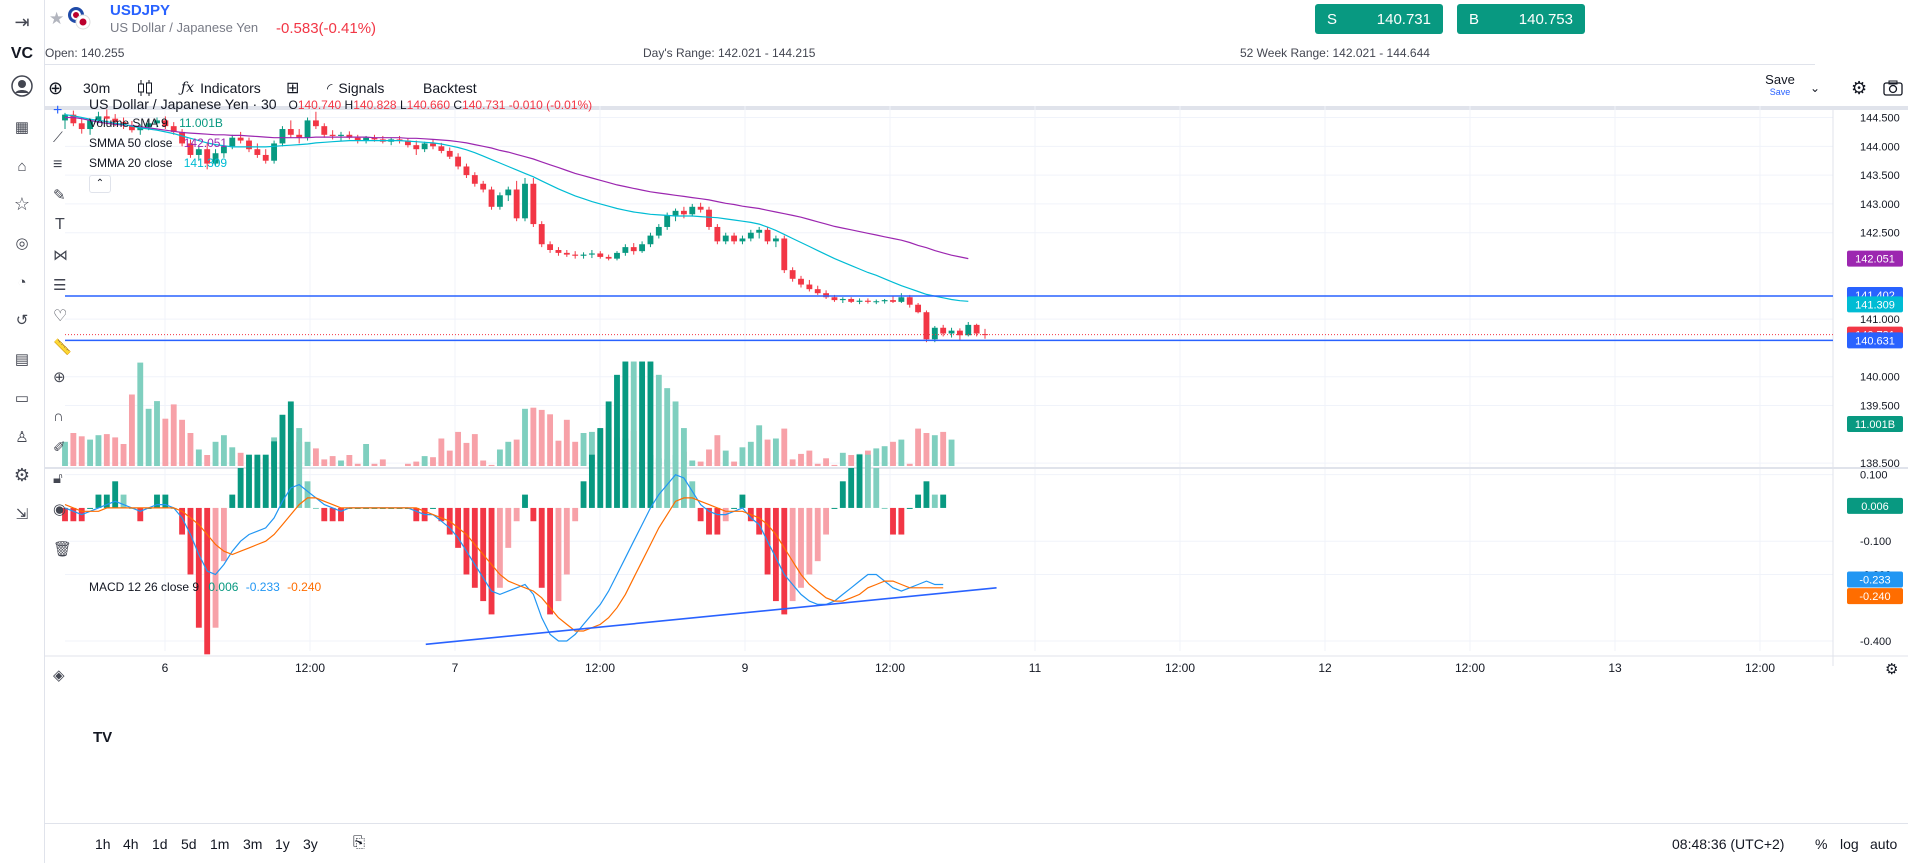  Describe the element at coordinates (1379, 19) in the screenshot. I see `sell-button: S 140.731` at that location.